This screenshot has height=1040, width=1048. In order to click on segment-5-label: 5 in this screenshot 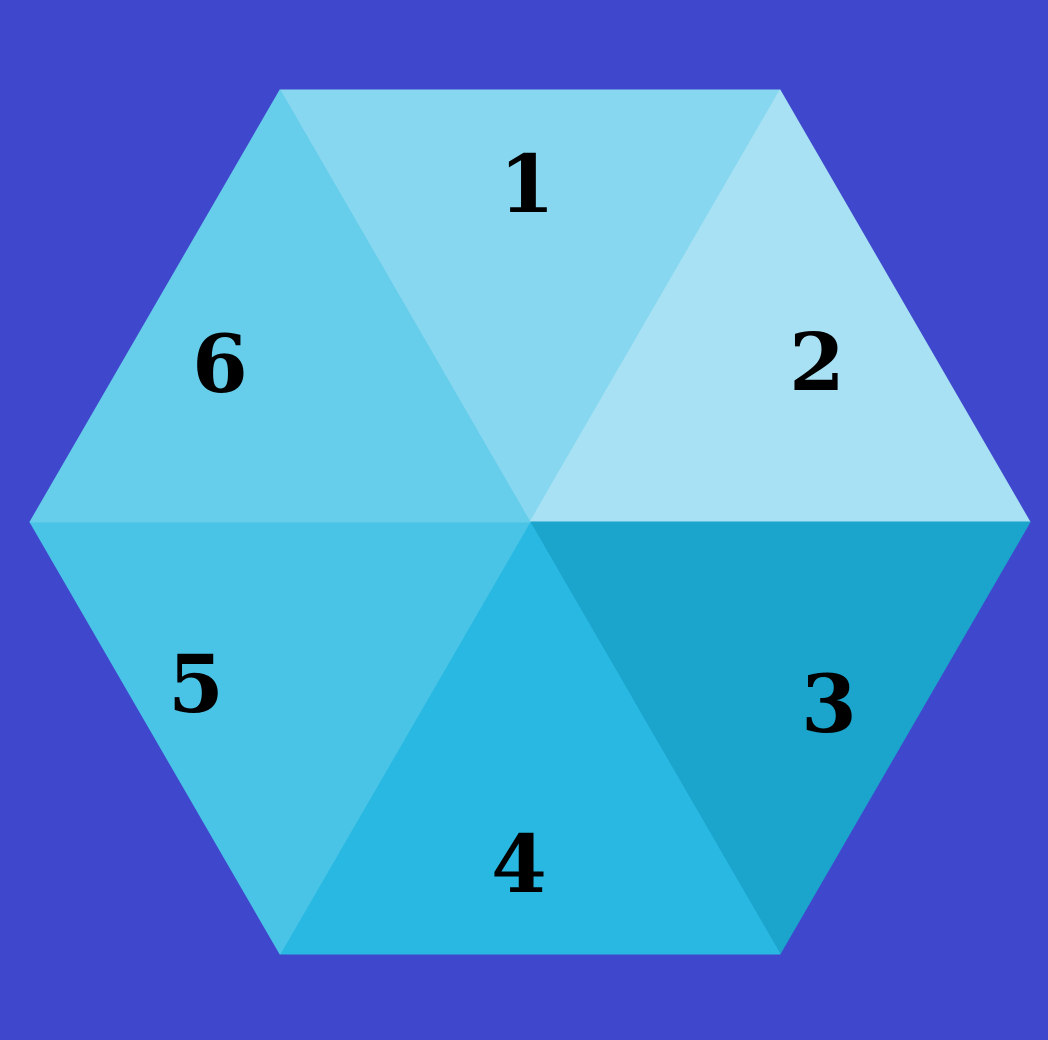, I will do `click(196, 684)`.